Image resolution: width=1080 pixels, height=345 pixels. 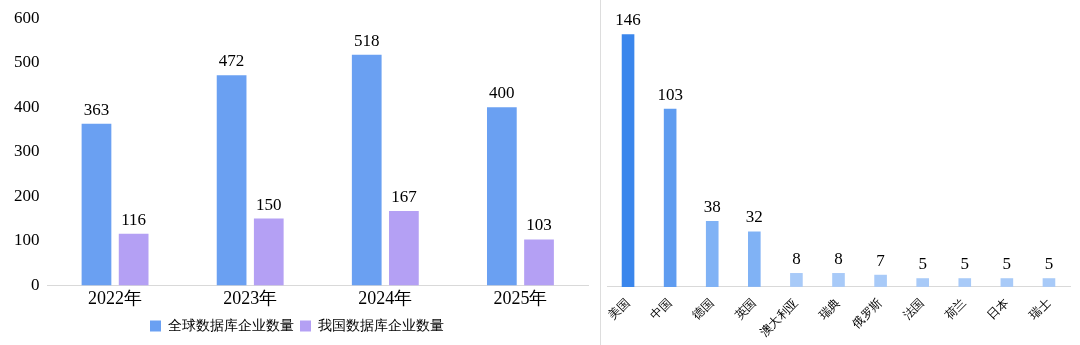 I want to click on data-label: 38, so click(x=712, y=207).